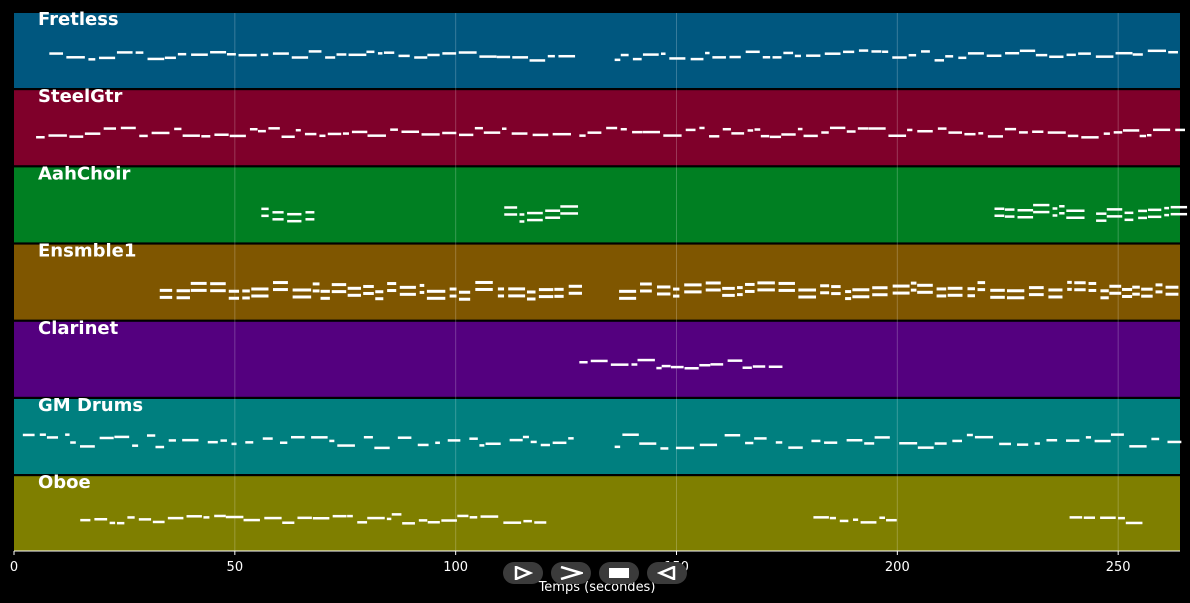 The height and width of the screenshot is (603, 1190). Describe the element at coordinates (523, 573) in the screenshot. I see `play-button` at that location.